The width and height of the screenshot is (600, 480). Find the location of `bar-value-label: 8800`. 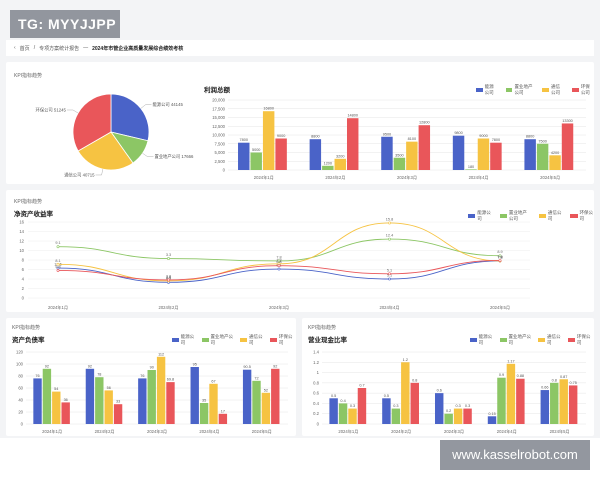

bar-value-label: 8800 is located at coordinates (315, 137).